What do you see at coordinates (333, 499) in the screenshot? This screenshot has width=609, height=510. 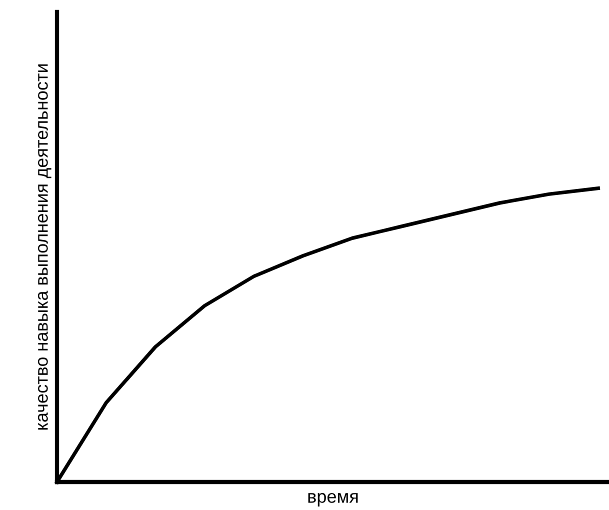 I see `x-axis-title: время` at bounding box center [333, 499].